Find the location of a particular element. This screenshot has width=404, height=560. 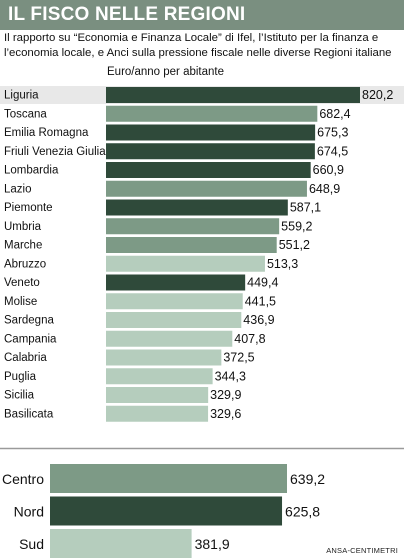

bar-puglia is located at coordinates (159, 376).